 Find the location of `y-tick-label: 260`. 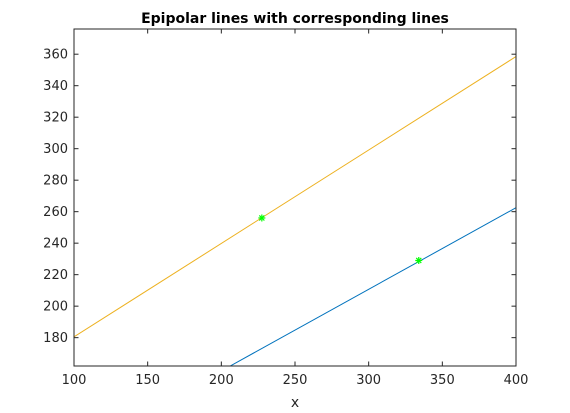

y-tick-label: 260 is located at coordinates (55, 212).